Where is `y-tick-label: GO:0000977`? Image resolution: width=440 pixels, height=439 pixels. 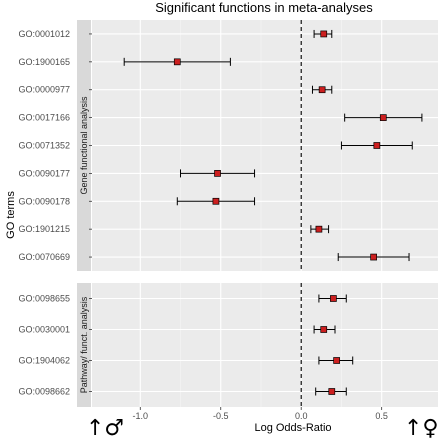 y-tick-label: GO:0000977 is located at coordinates (44, 90).